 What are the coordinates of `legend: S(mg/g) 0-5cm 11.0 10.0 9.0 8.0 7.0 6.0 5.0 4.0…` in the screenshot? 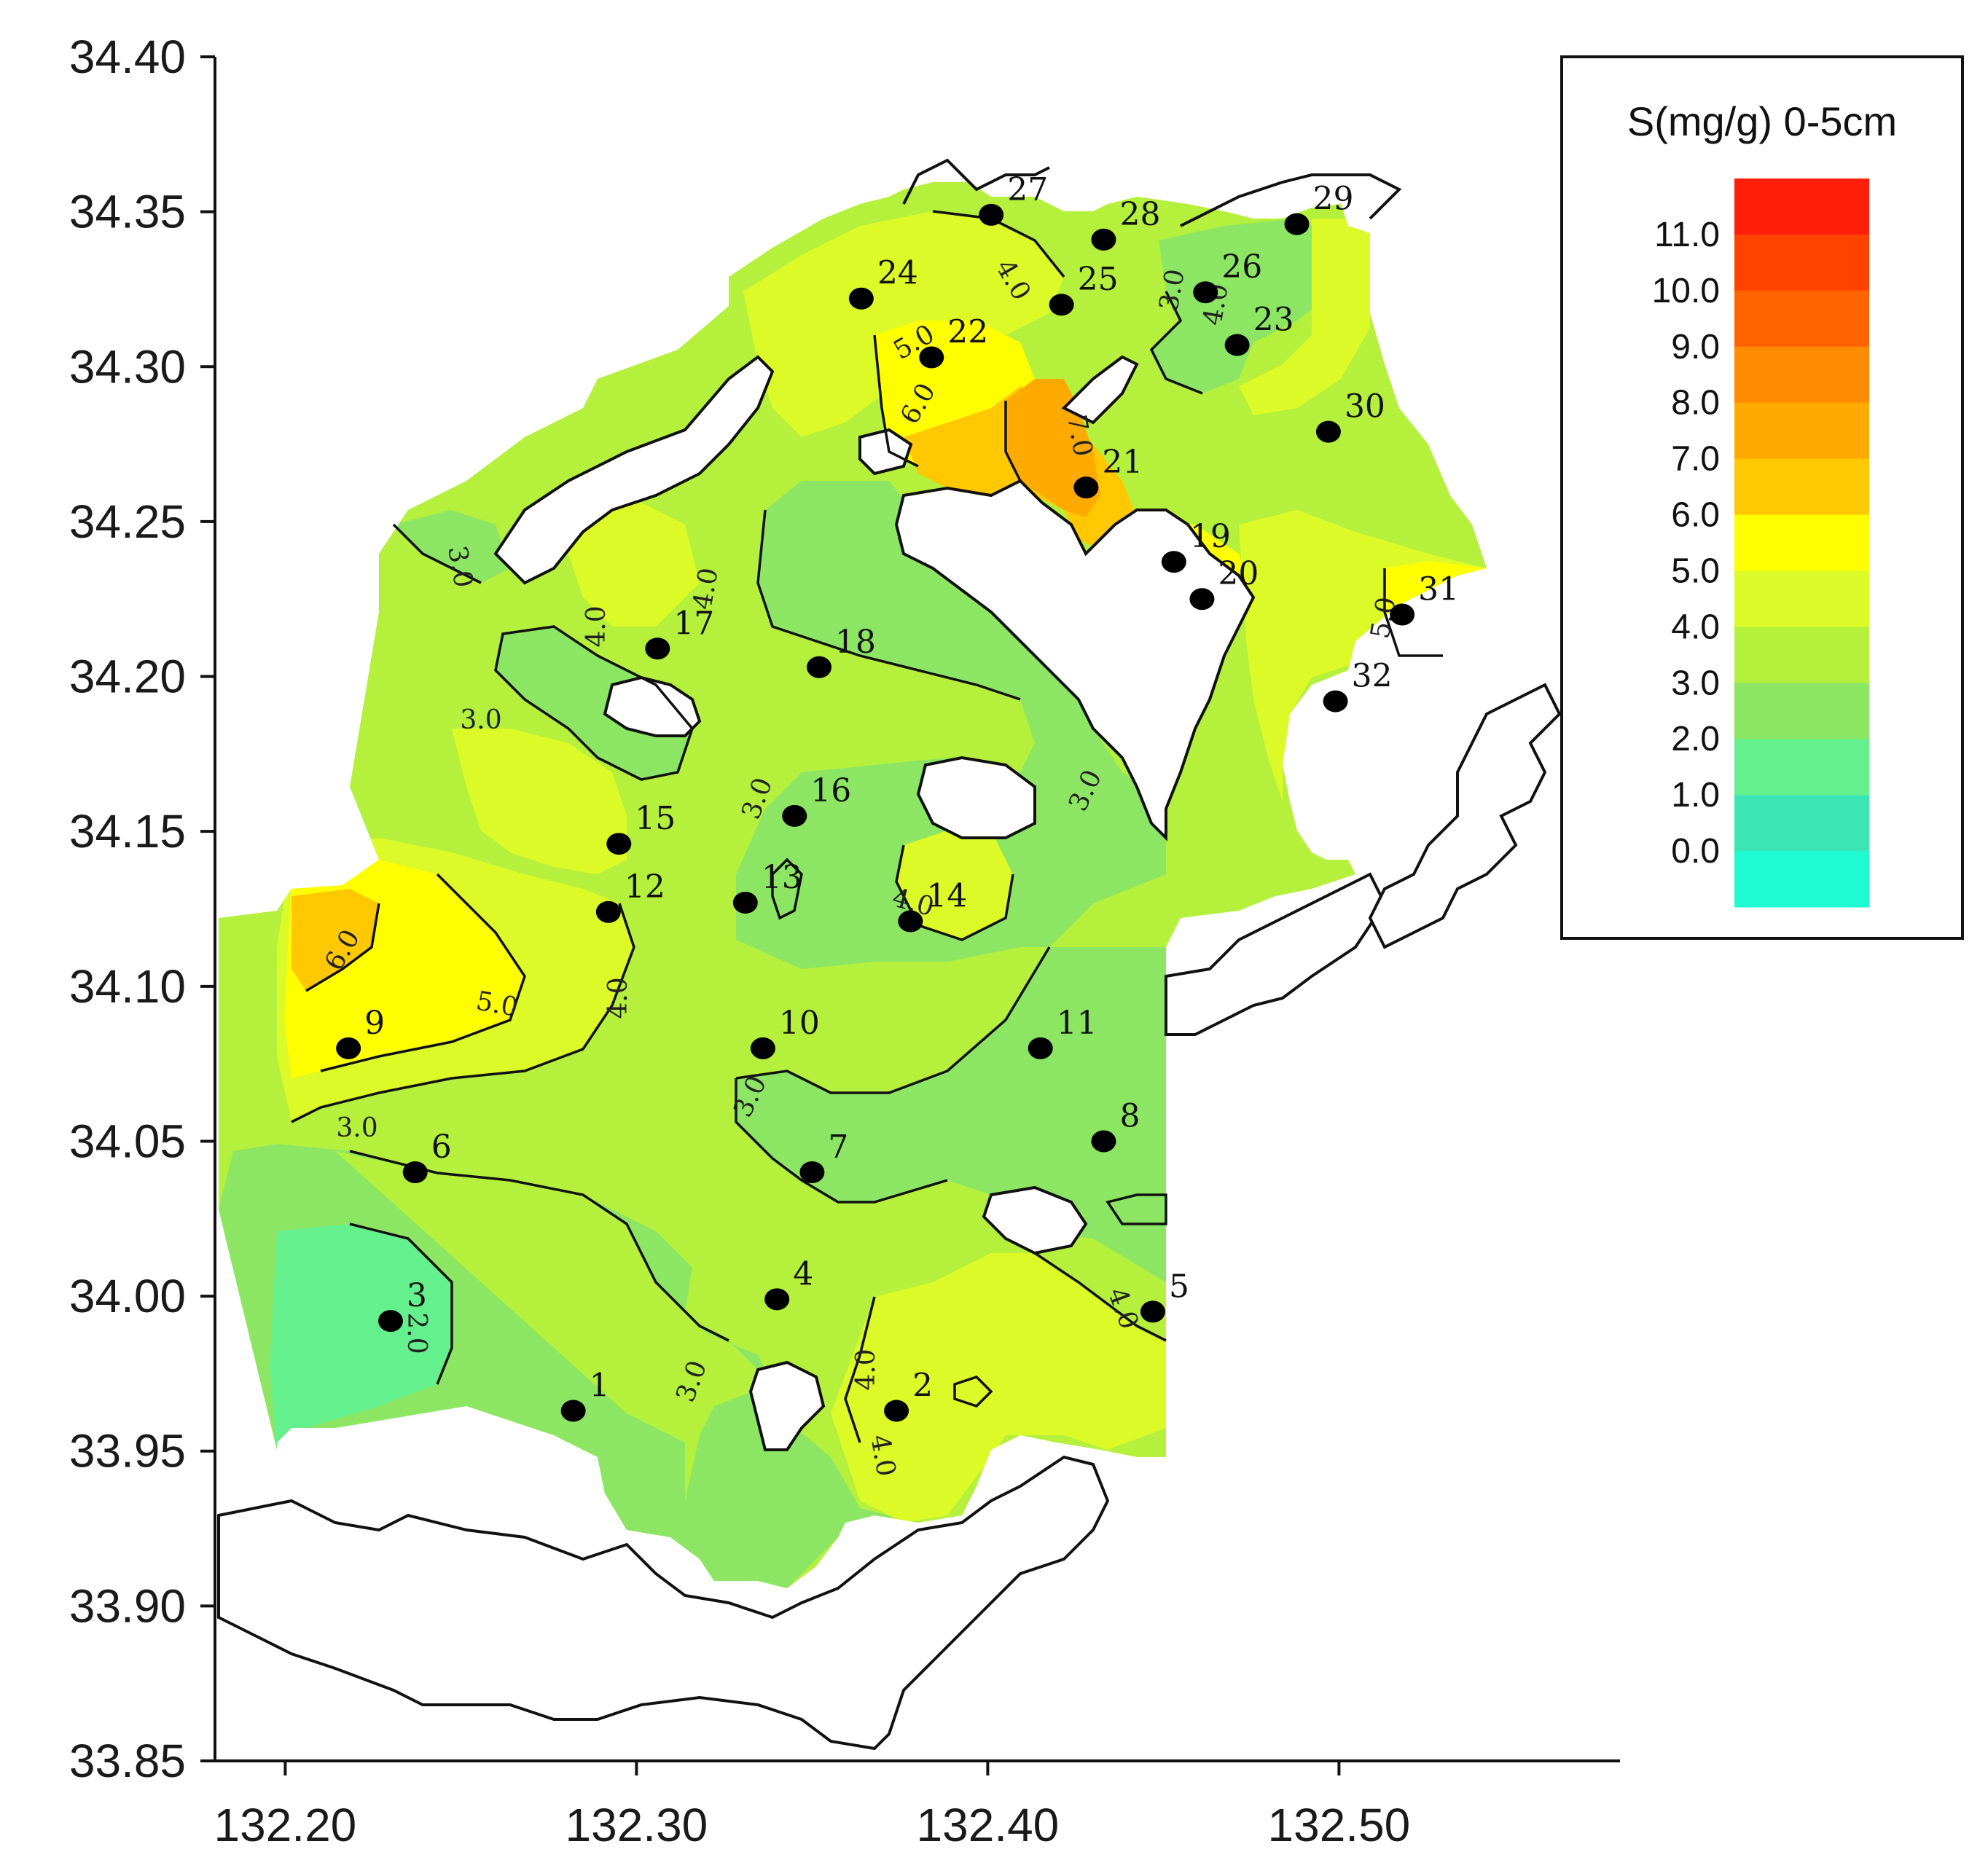 It's located at (1762, 497).